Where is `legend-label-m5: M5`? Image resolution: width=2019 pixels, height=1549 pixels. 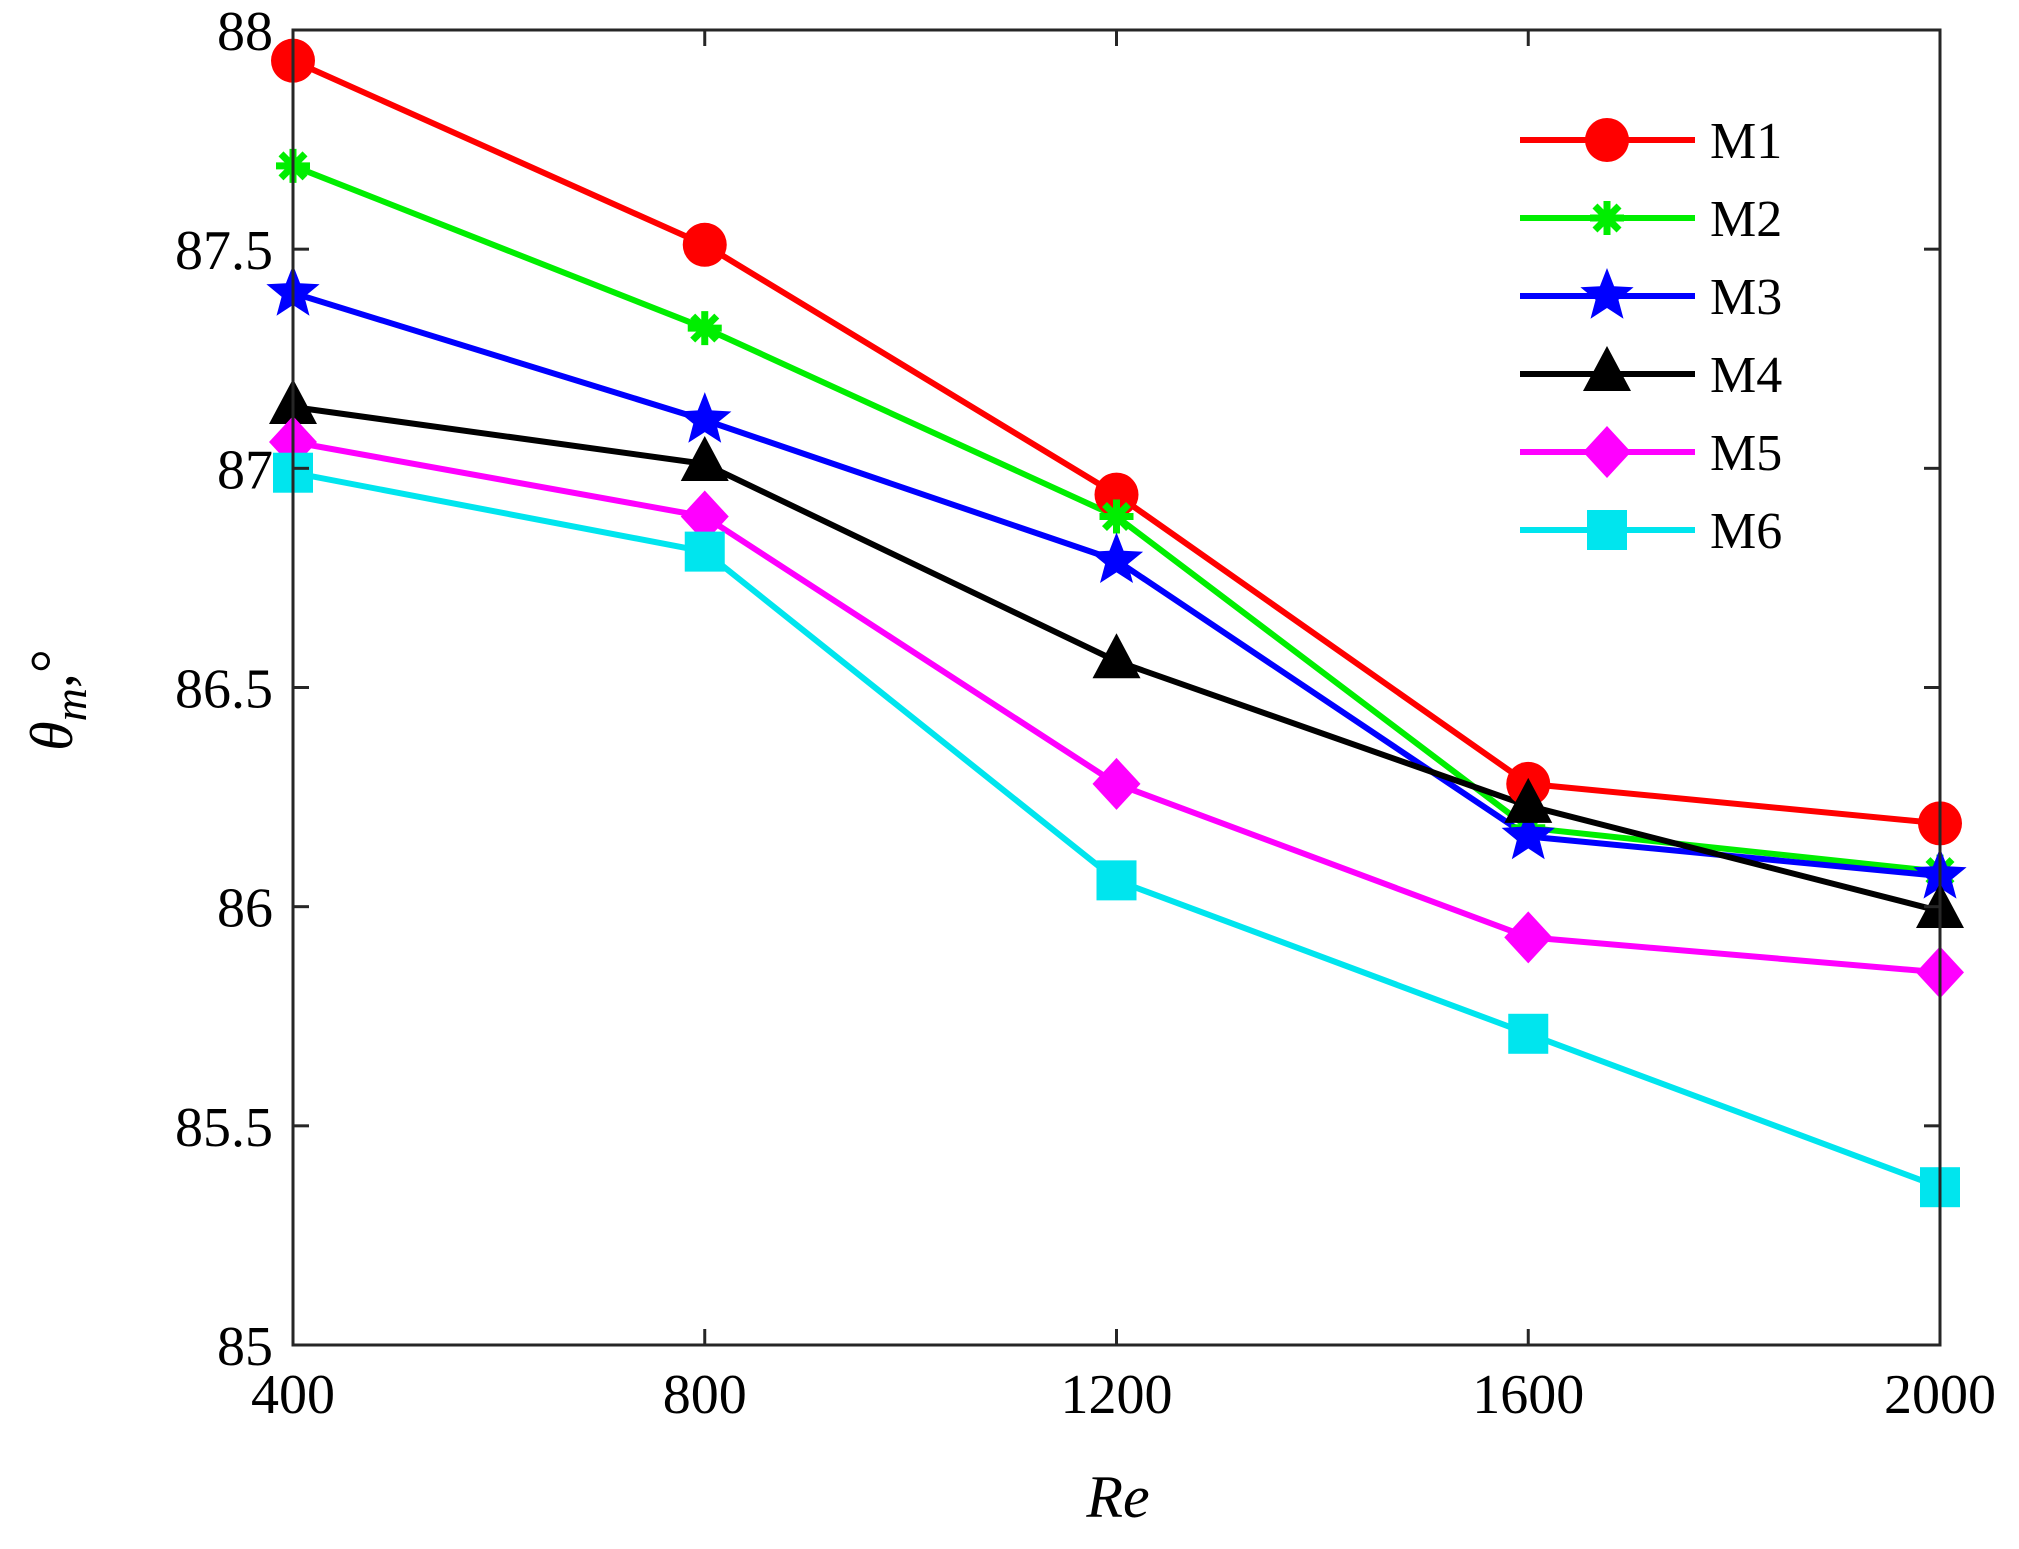 legend-label-m5: M5 is located at coordinates (1746, 453).